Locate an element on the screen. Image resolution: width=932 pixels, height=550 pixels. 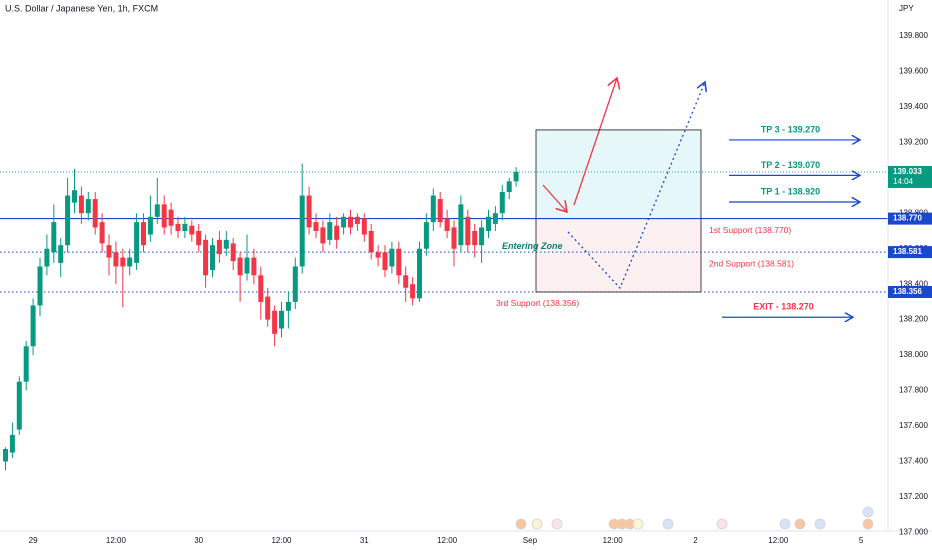
y-tick-label: 138.200 is located at coordinates (913, 319).